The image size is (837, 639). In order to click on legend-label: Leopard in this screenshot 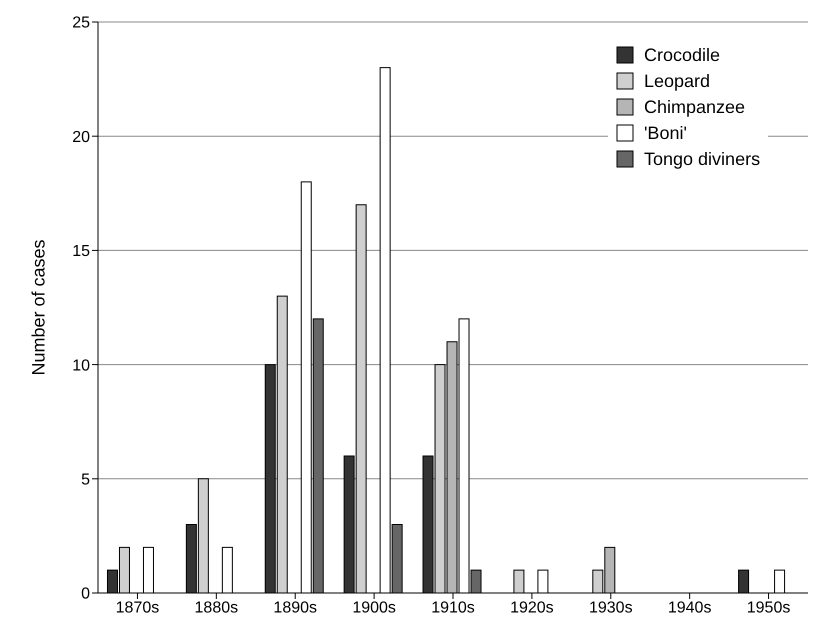, I will do `click(677, 81)`.